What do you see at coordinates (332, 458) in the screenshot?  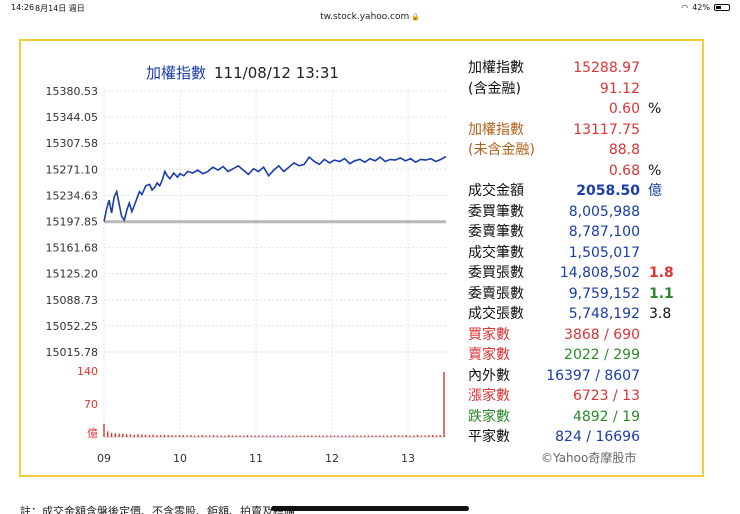 I see `x-tick-label: 12` at bounding box center [332, 458].